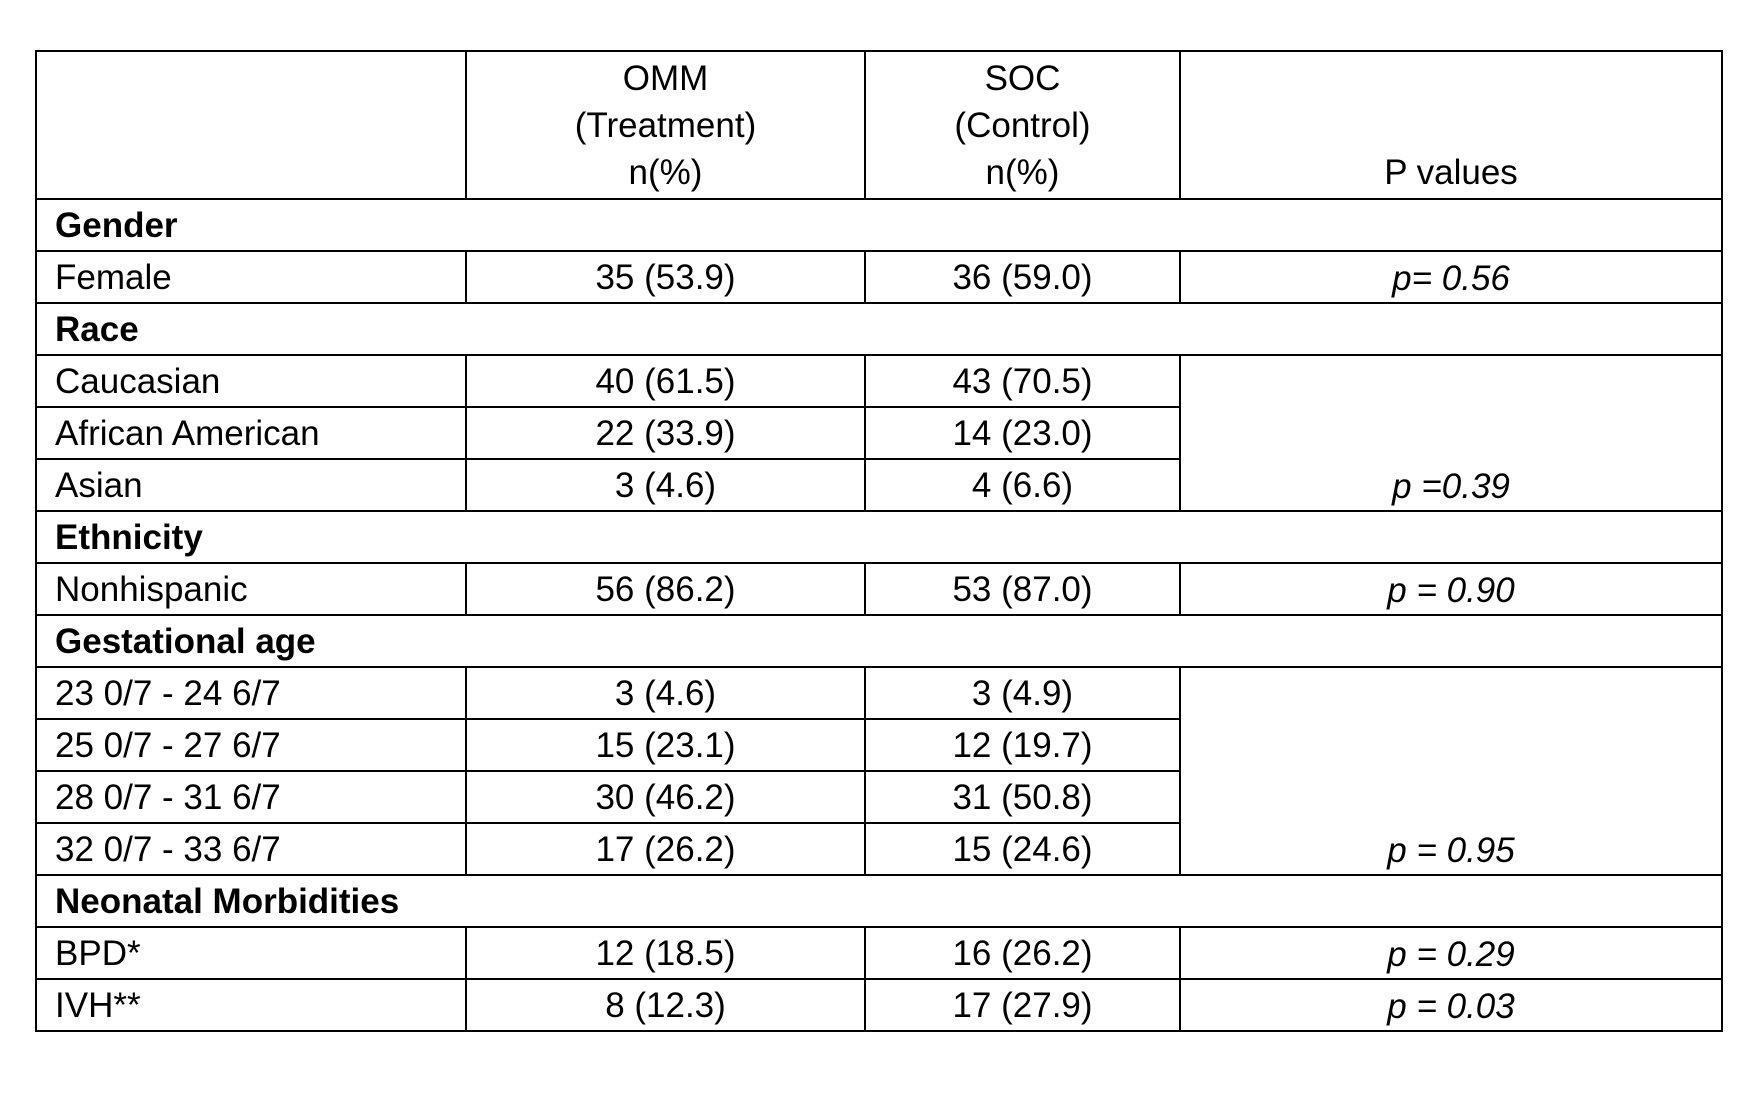 The height and width of the screenshot is (1120, 1752). What do you see at coordinates (1451, 433) in the screenshot?
I see `p-value: p =0.39` at bounding box center [1451, 433].